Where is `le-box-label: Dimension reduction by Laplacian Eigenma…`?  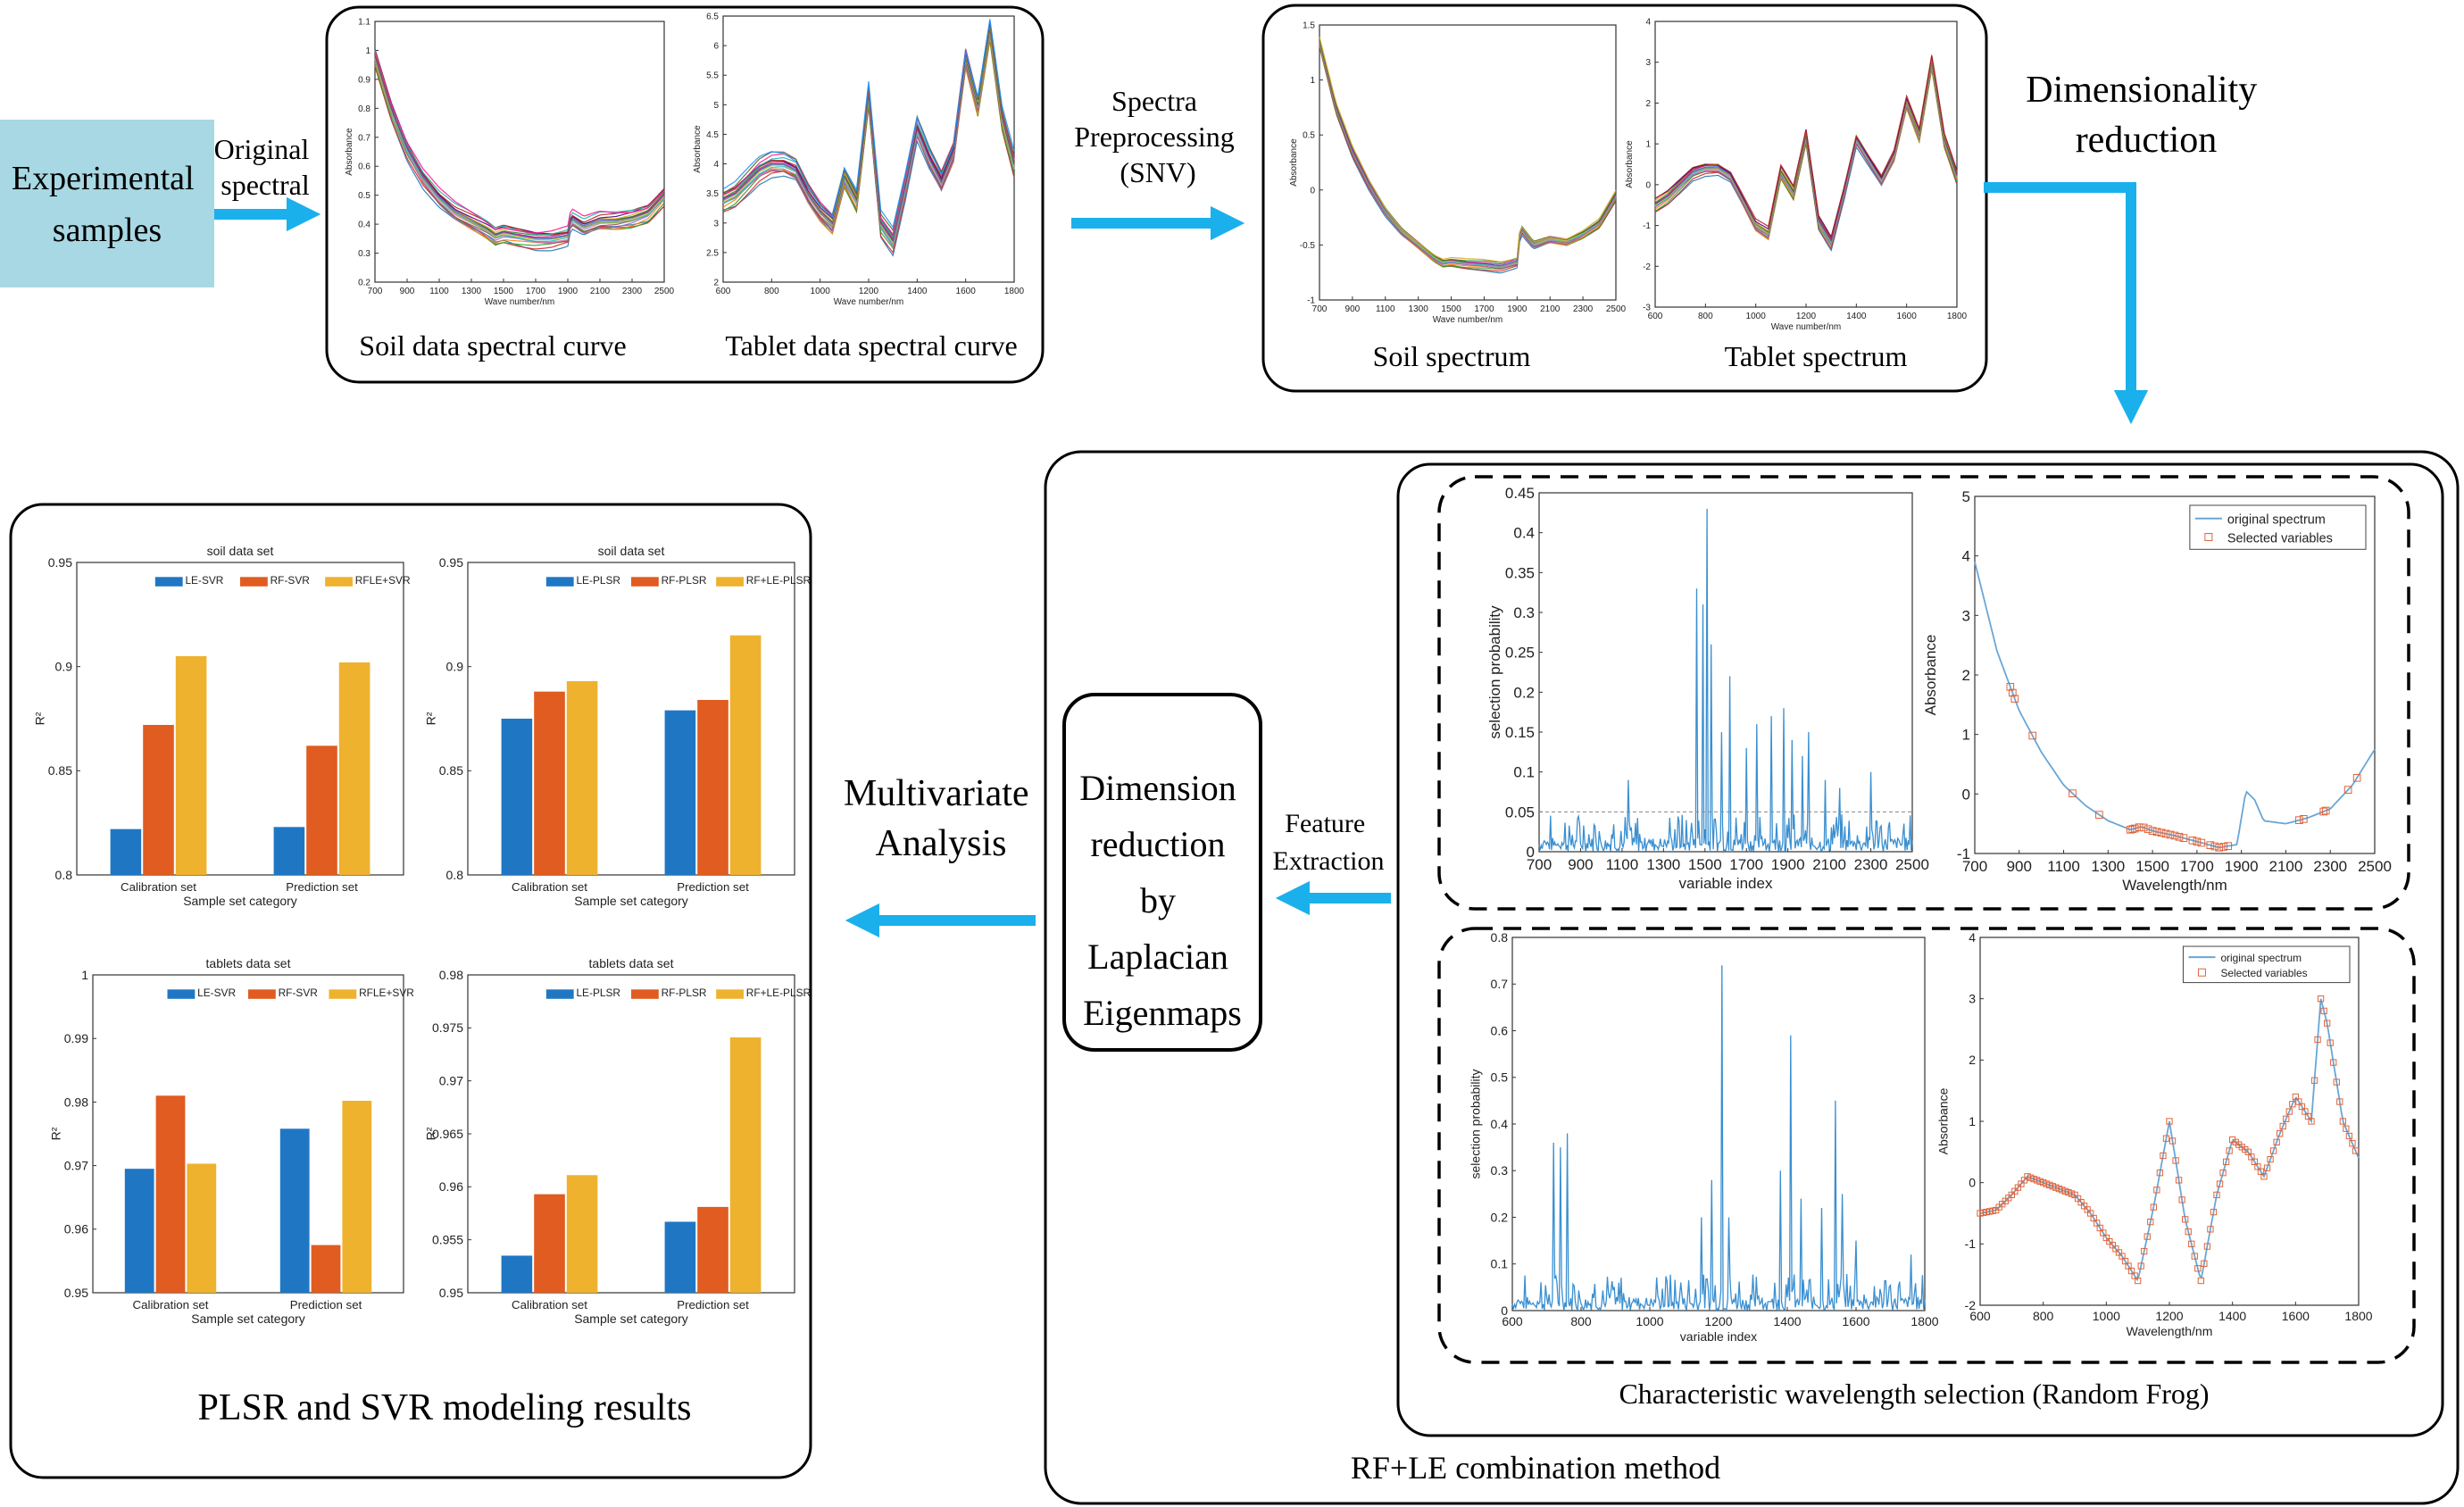
le-box-label: Dimension reduction by Laplacian Eigenma… is located at coordinates (1162, 901).